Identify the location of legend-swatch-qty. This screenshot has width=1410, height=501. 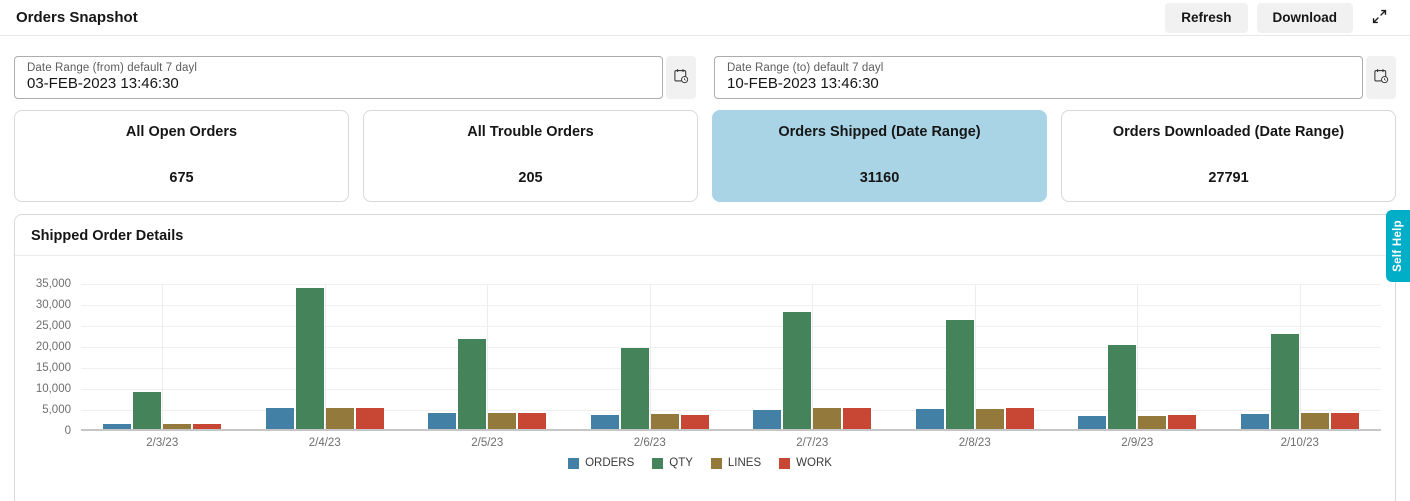
(658, 463).